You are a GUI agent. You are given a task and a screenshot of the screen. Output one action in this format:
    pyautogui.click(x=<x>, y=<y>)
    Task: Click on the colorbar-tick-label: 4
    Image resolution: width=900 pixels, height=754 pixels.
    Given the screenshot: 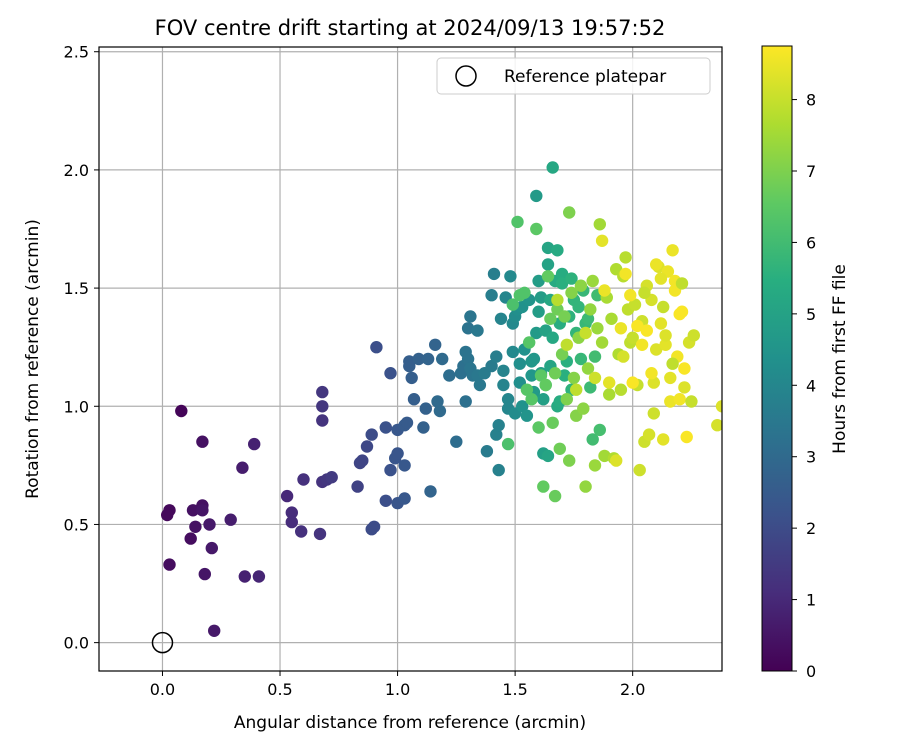 What is the action you would take?
    pyautogui.click(x=811, y=385)
    